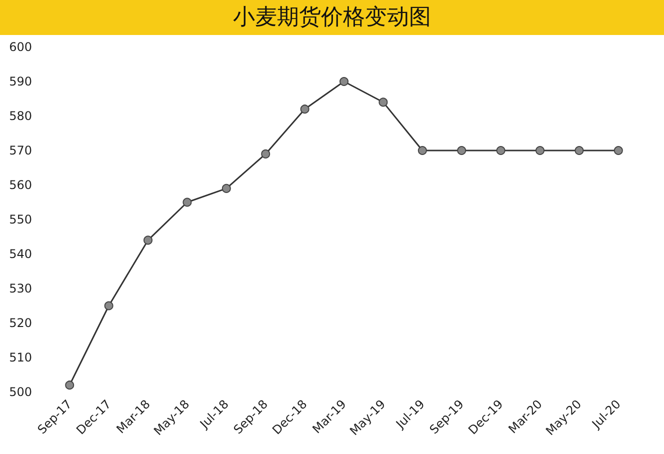  What do you see at coordinates (20, 47) in the screenshot?
I see `y-tick-label: 600` at bounding box center [20, 47].